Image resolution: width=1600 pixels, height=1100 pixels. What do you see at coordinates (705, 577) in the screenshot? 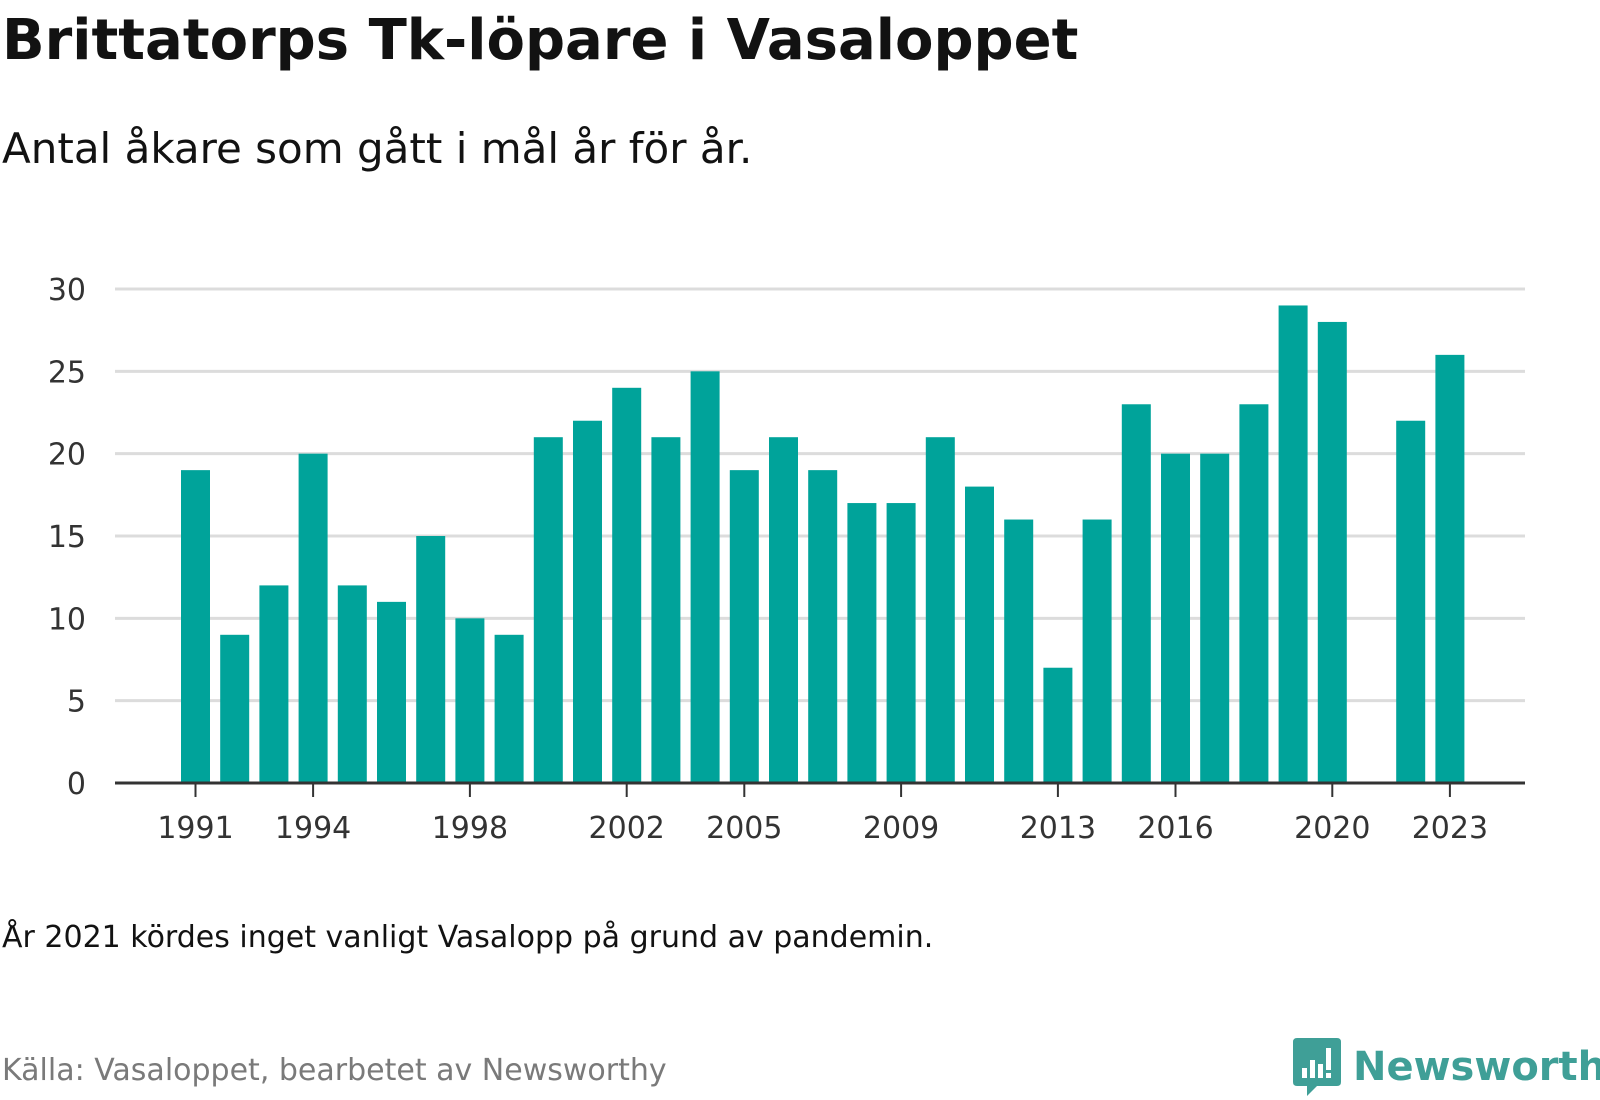
I see `bar-2004` at bounding box center [705, 577].